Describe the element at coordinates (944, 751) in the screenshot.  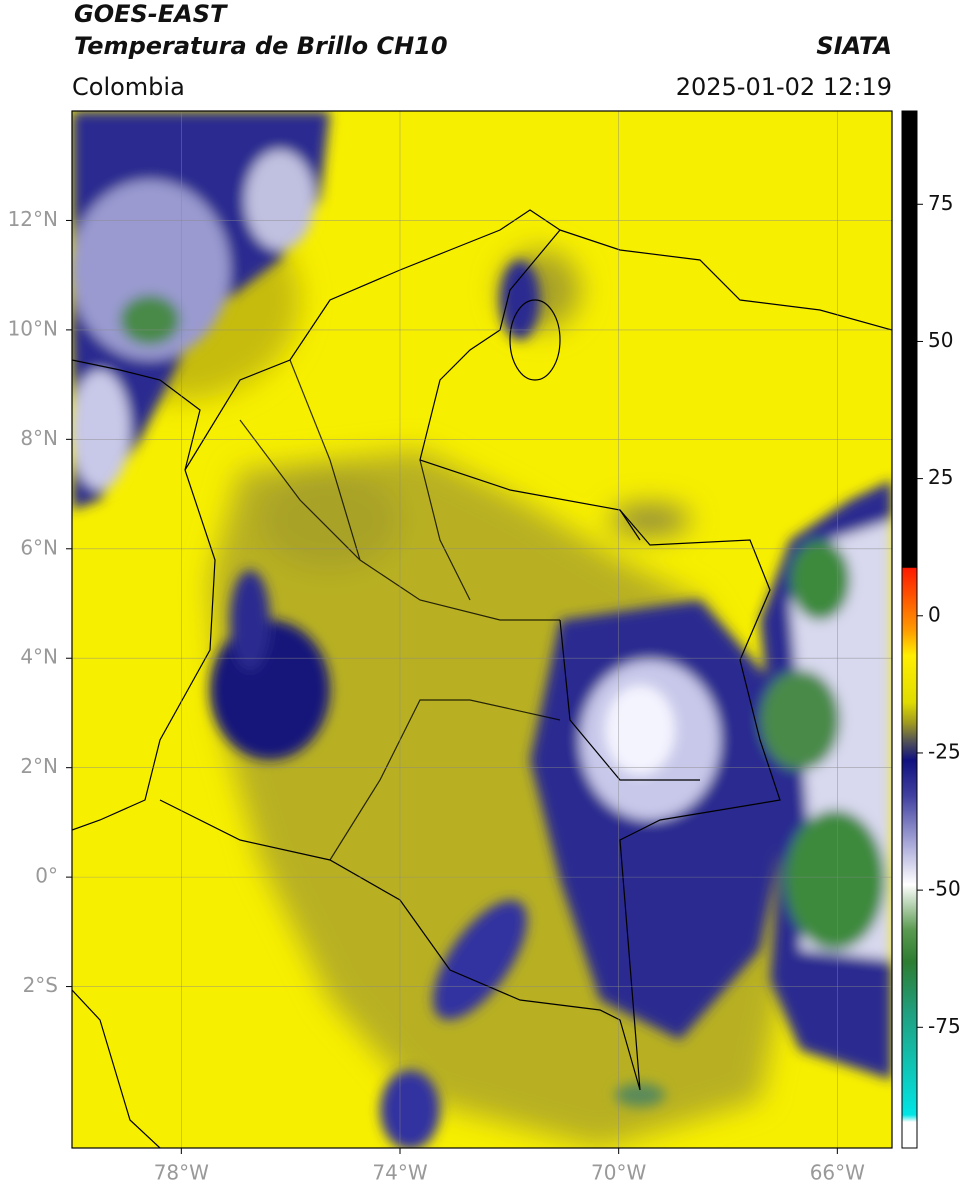
I see `colorbar-tick-label: -25` at that location.